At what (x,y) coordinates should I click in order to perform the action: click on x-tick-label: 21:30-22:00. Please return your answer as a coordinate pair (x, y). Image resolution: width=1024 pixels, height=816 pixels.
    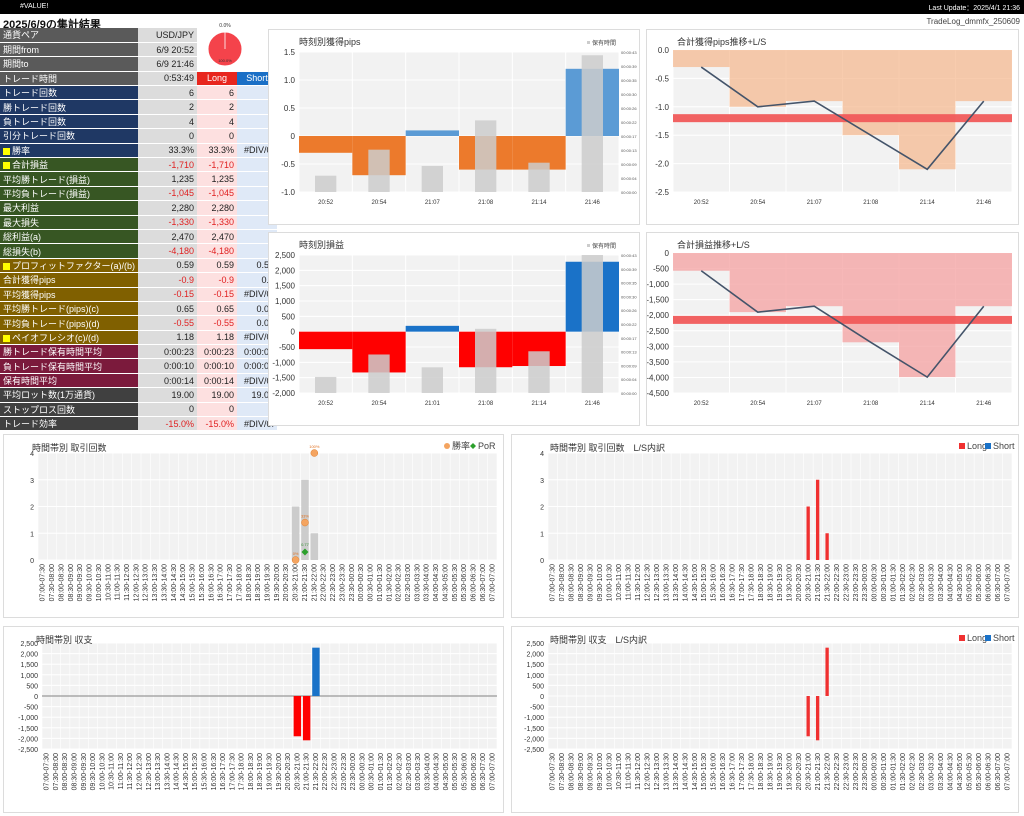
    Looking at the image, I should click on (827, 582).